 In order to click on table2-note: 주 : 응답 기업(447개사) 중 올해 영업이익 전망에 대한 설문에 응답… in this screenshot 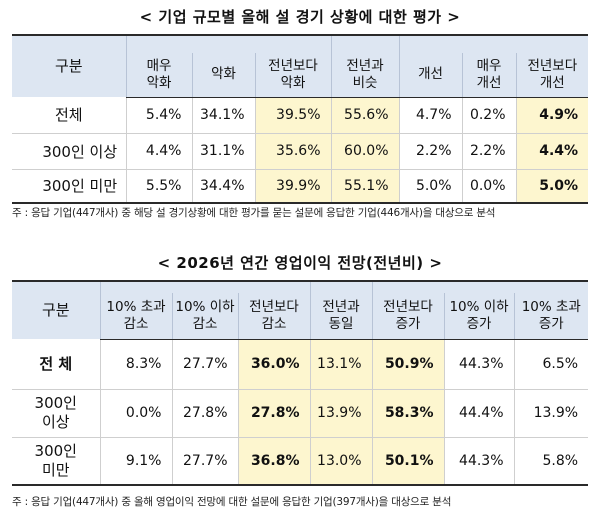, I will do `click(232, 502)`.